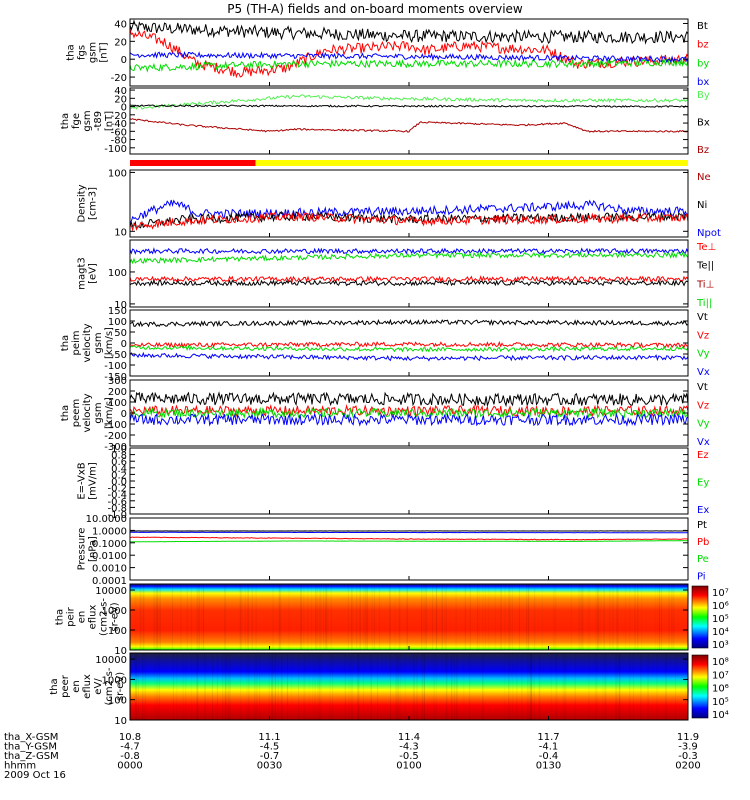 This screenshot has width=750, height=800. What do you see at coordinates (548, 737) in the screenshot?
I see `x-tick-label: 11.7` at bounding box center [548, 737].